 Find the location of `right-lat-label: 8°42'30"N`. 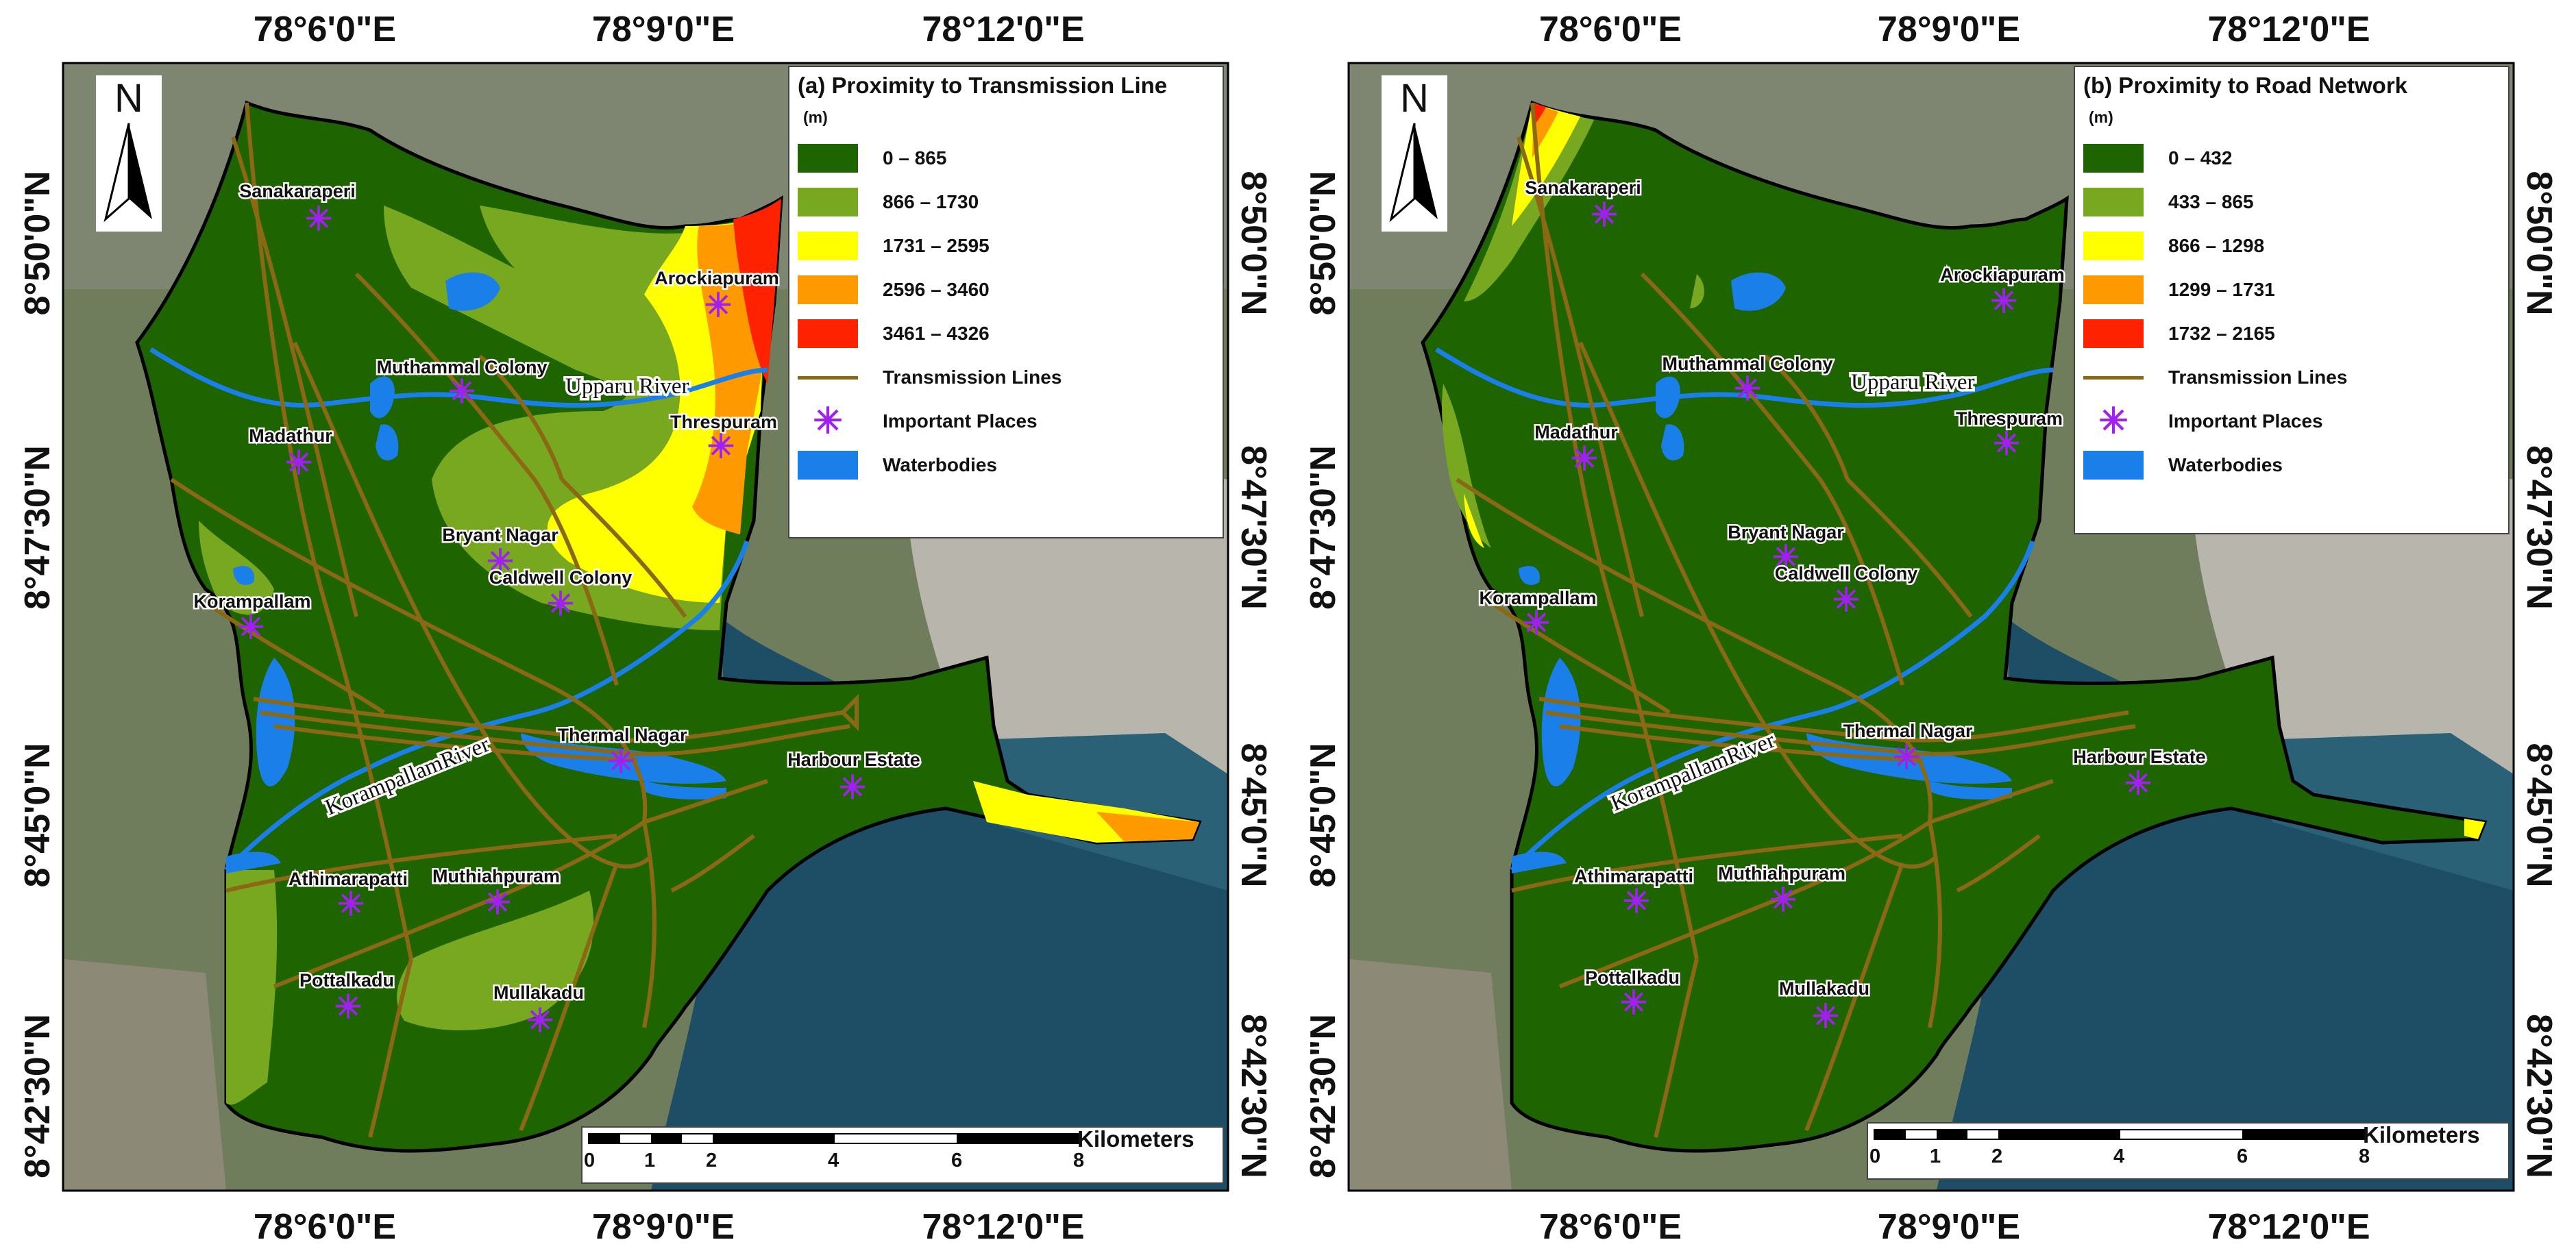

right-lat-label: 8°42'30"N is located at coordinates (2539, 1096).